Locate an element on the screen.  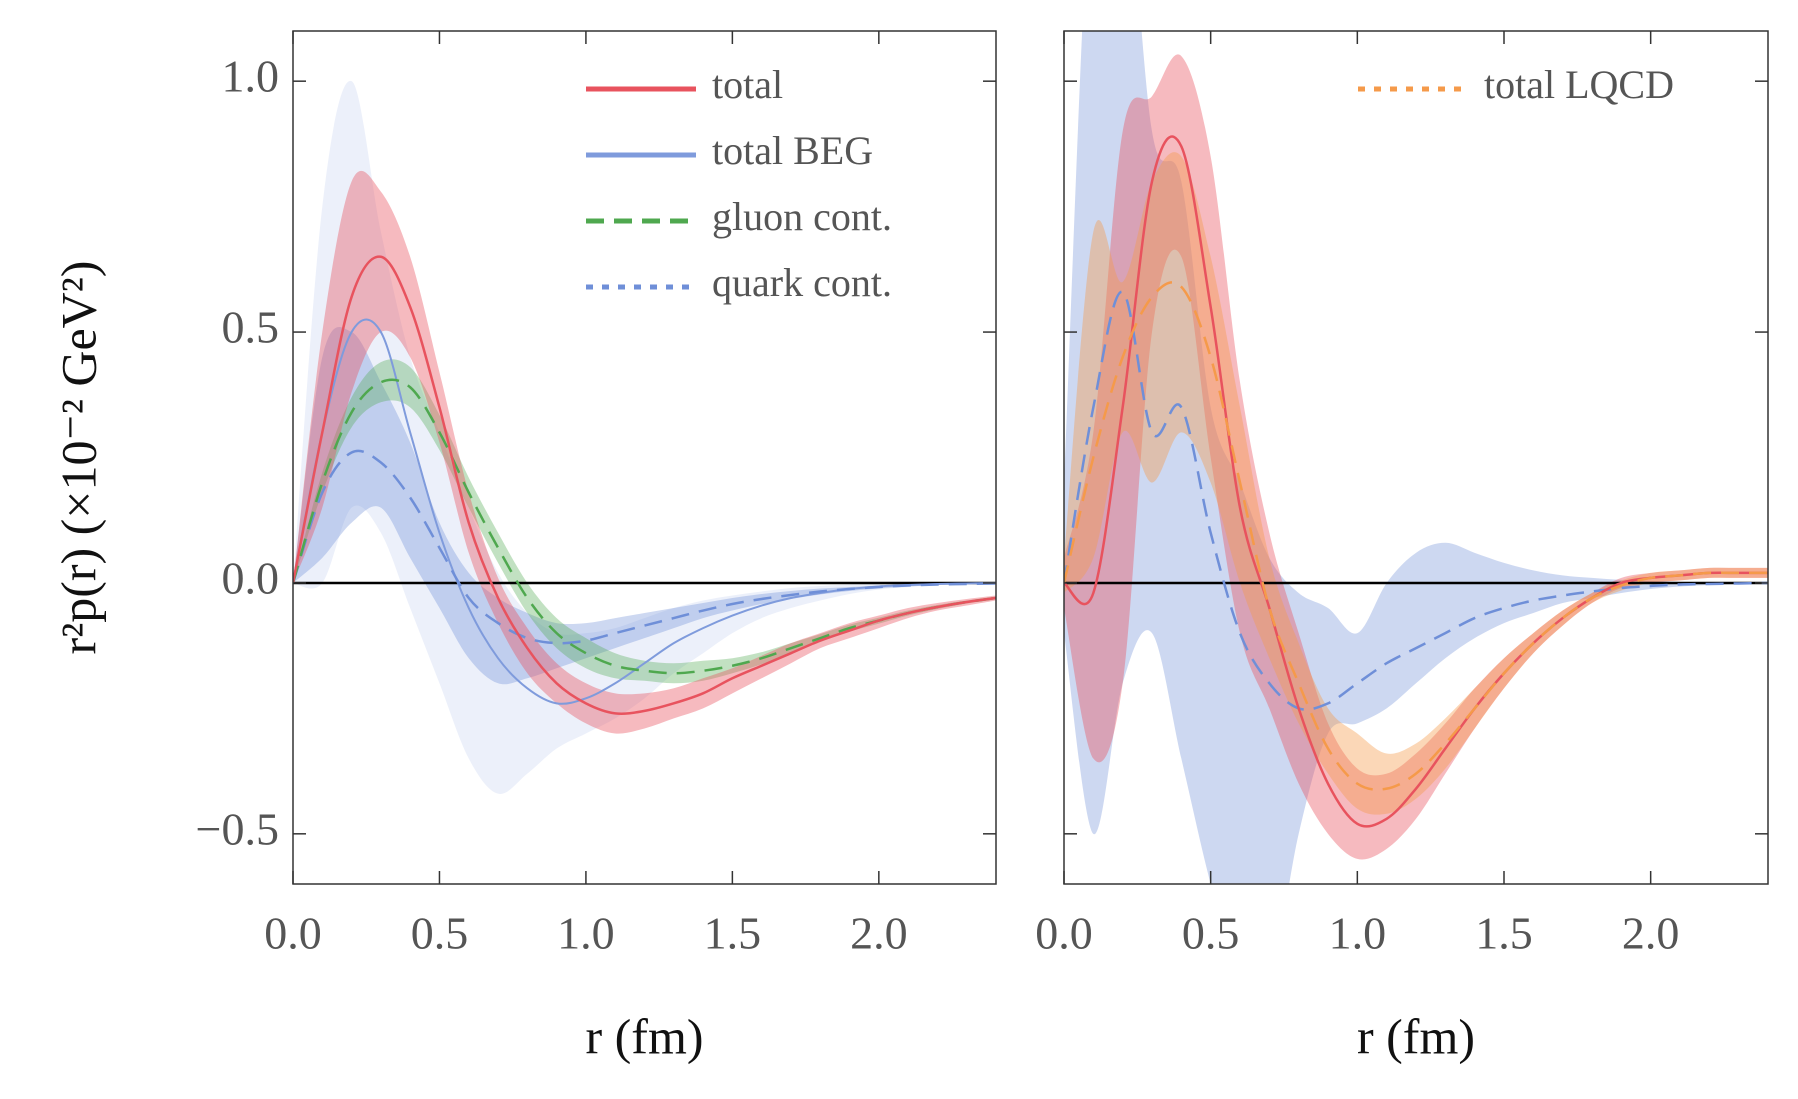
y-axis-label: r²p(r) (×10⁻² GeV²) is located at coordinates (78, 458).